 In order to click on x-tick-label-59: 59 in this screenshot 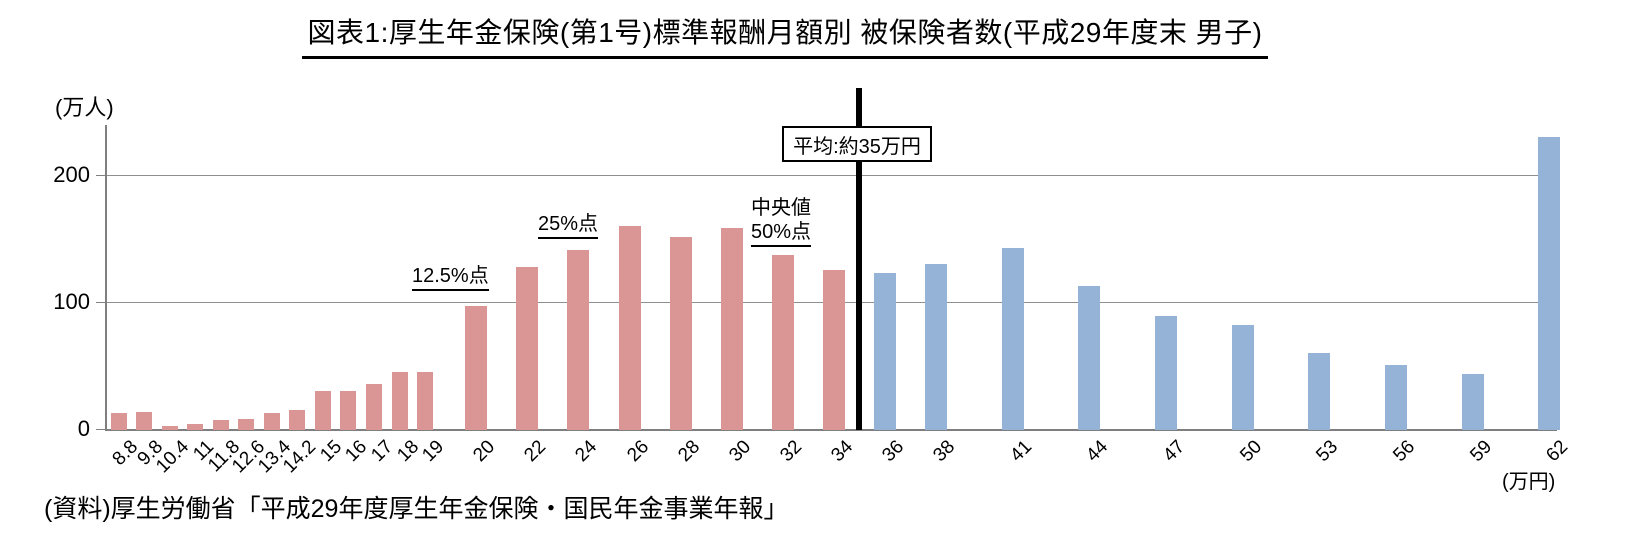, I will do `click(1481, 451)`.